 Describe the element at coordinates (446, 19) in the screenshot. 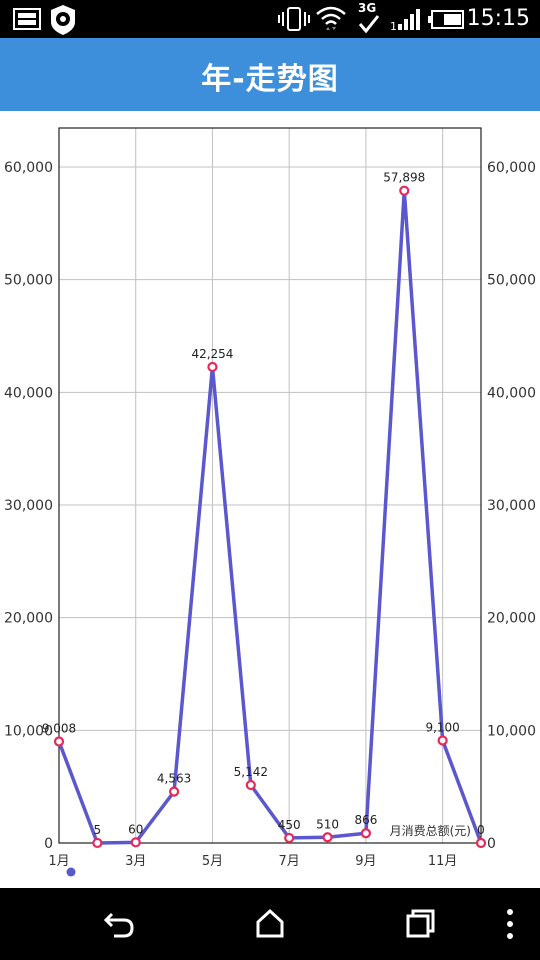

I see `battery-icon` at that location.